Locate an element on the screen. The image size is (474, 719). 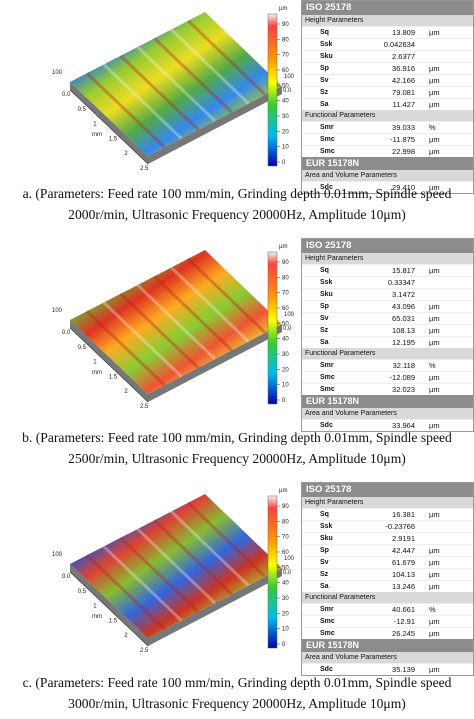
axis-label: 2 is located at coordinates (126, 636).